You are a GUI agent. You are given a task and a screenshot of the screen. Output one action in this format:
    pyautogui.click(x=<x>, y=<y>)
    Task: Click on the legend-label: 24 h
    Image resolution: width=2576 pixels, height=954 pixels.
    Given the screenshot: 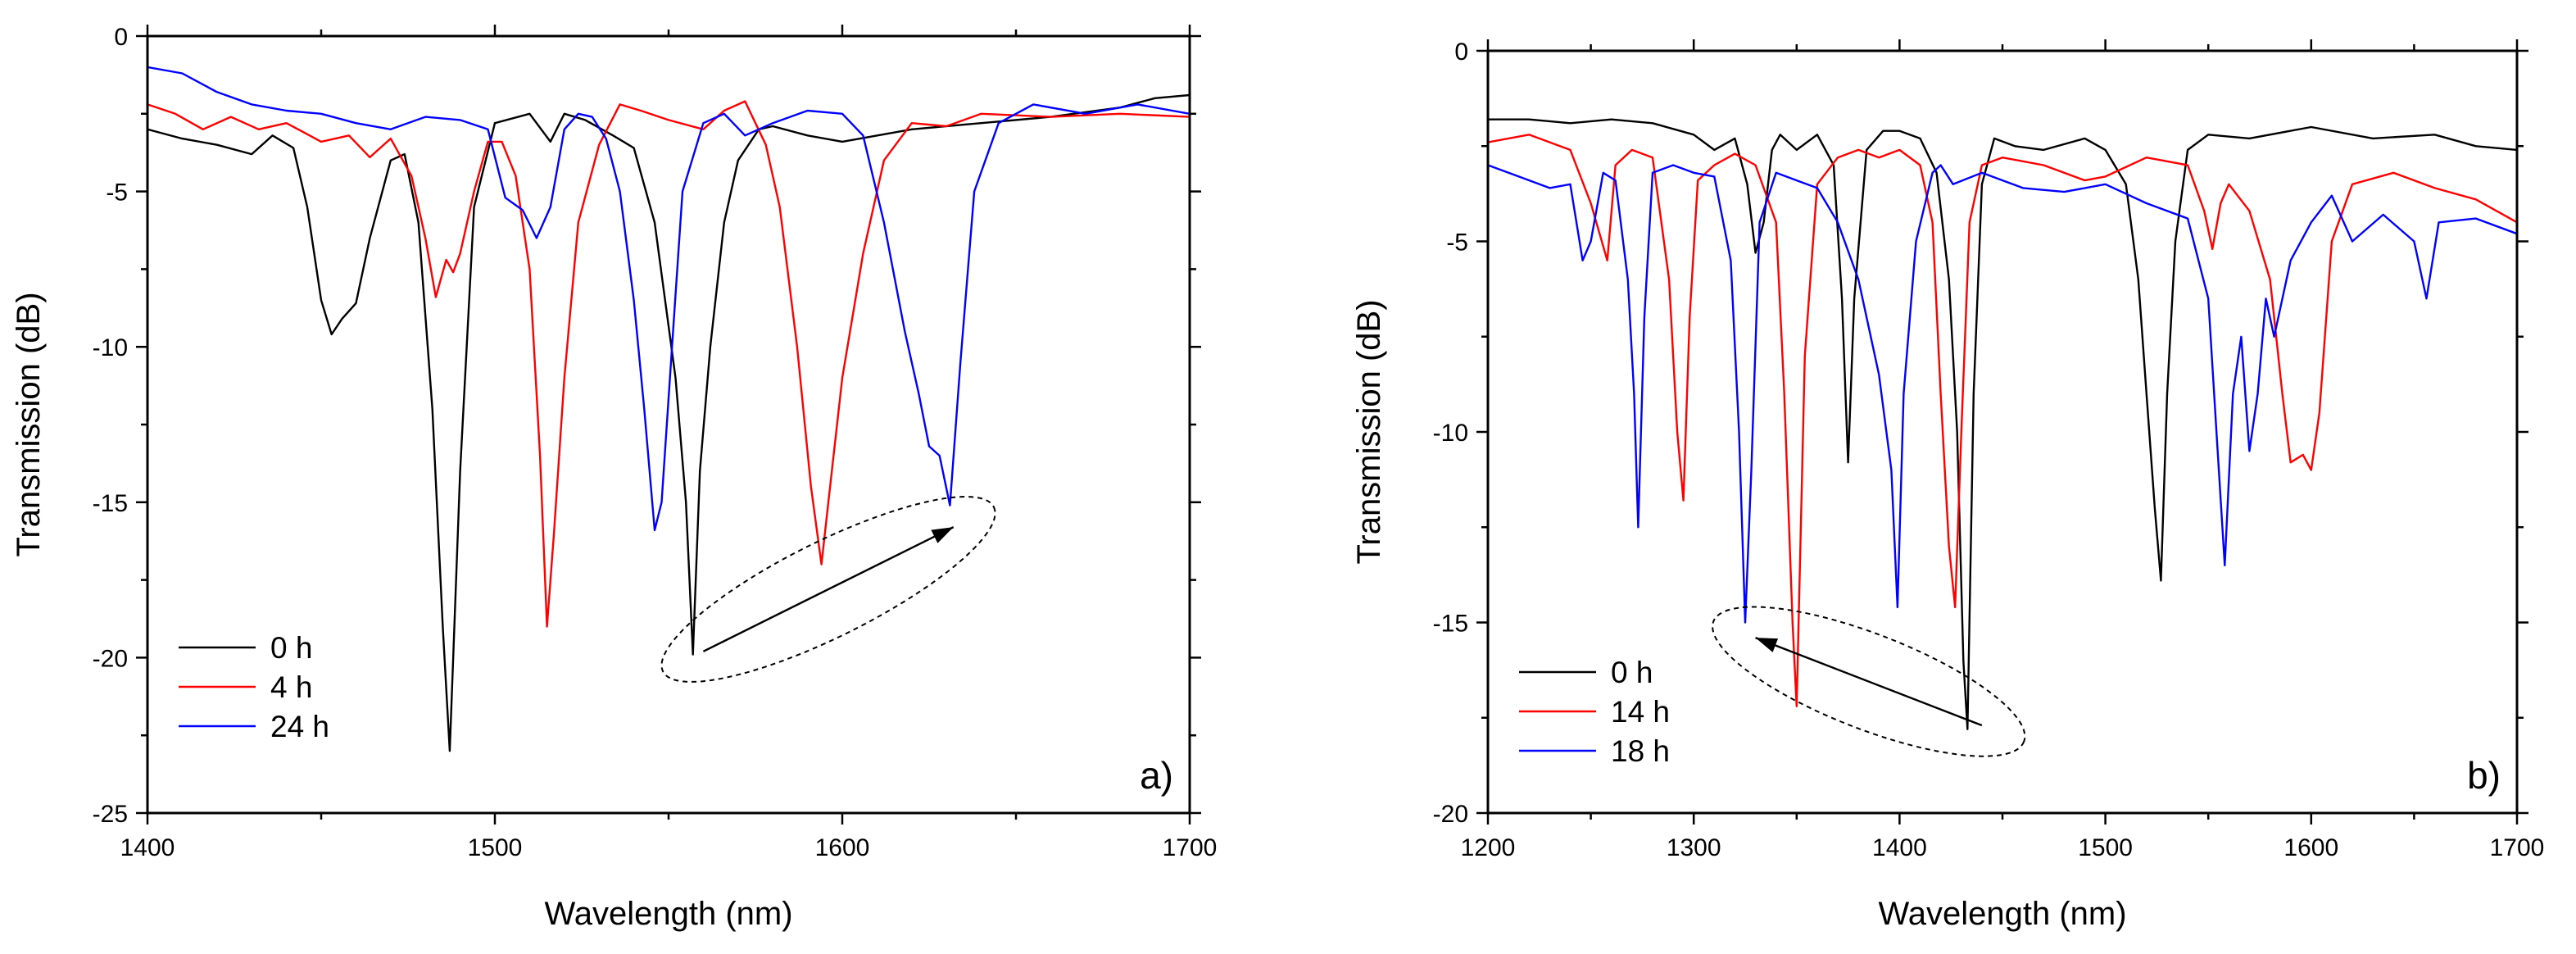 What is the action you would take?
    pyautogui.click(x=299, y=726)
    